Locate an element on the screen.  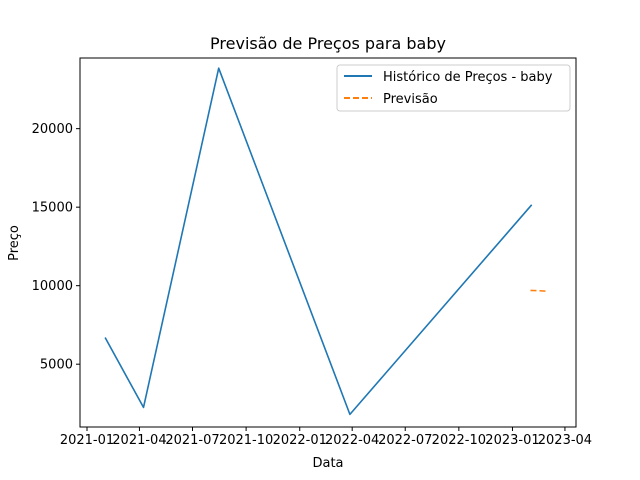
y-tick-label: 10000 is located at coordinates (52, 286).